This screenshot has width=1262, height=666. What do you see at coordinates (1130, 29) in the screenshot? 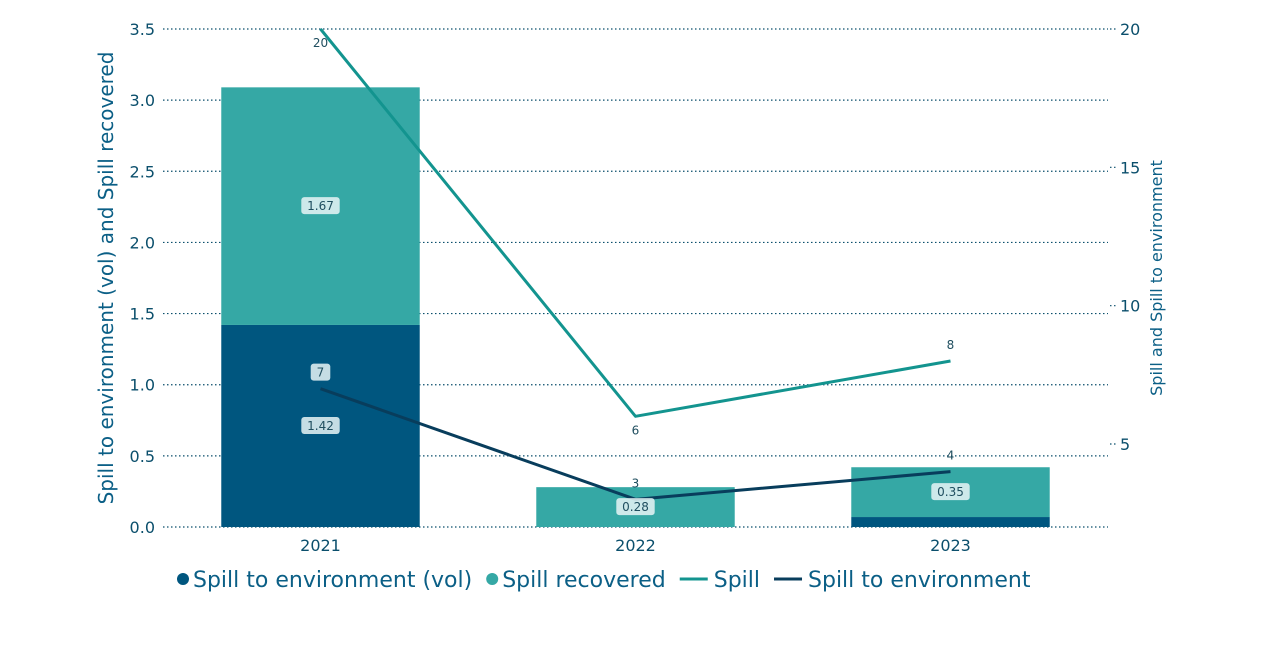
I see `y2-tick-label: 20` at bounding box center [1130, 29].